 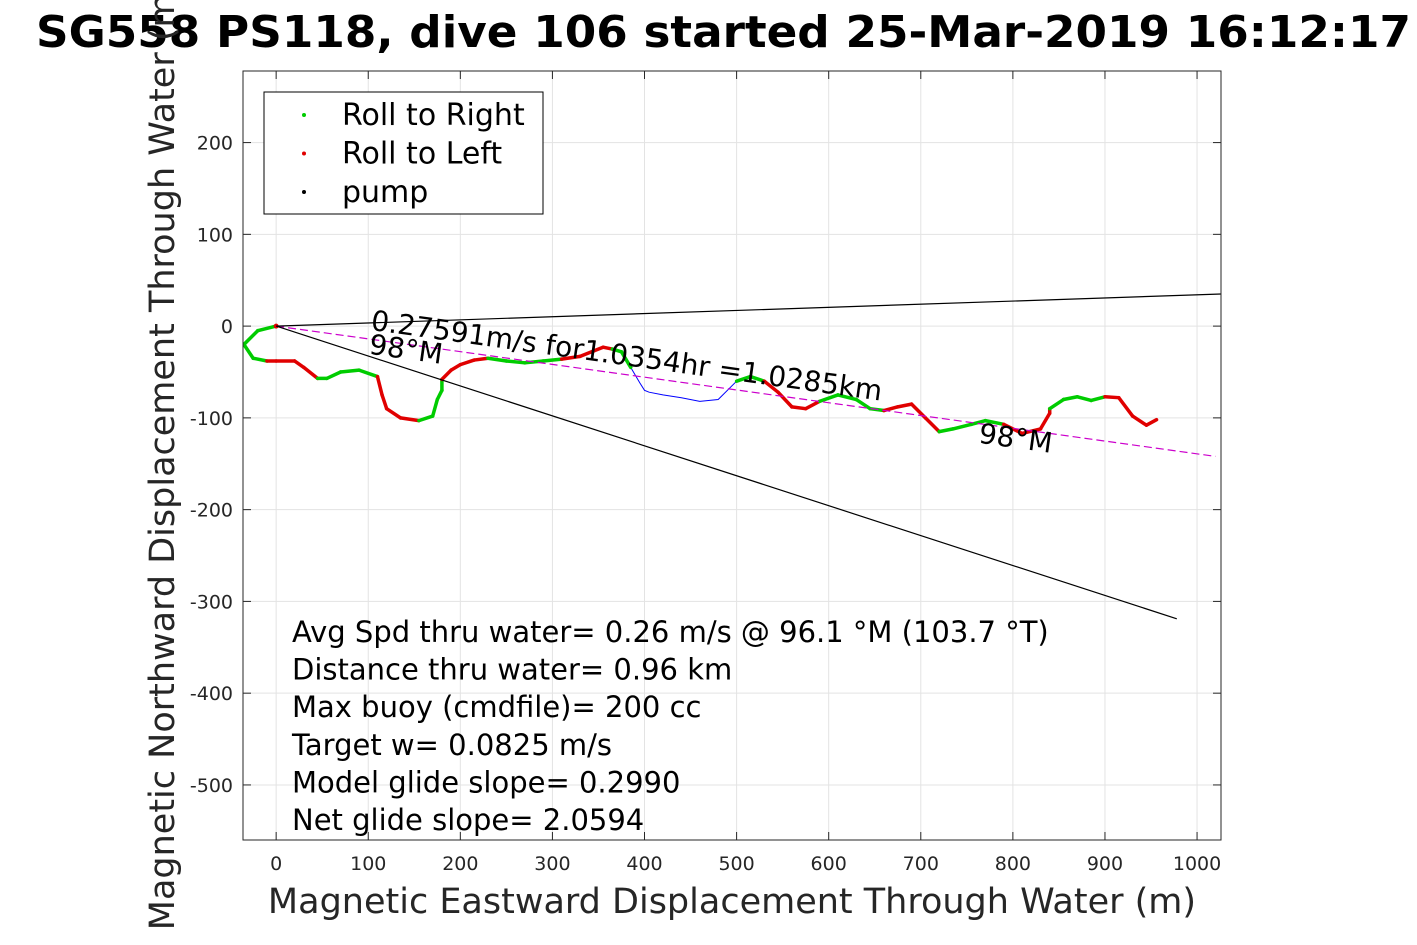 I want to click on stat-line: Model glide slope= 0.2990, so click(x=486, y=782).